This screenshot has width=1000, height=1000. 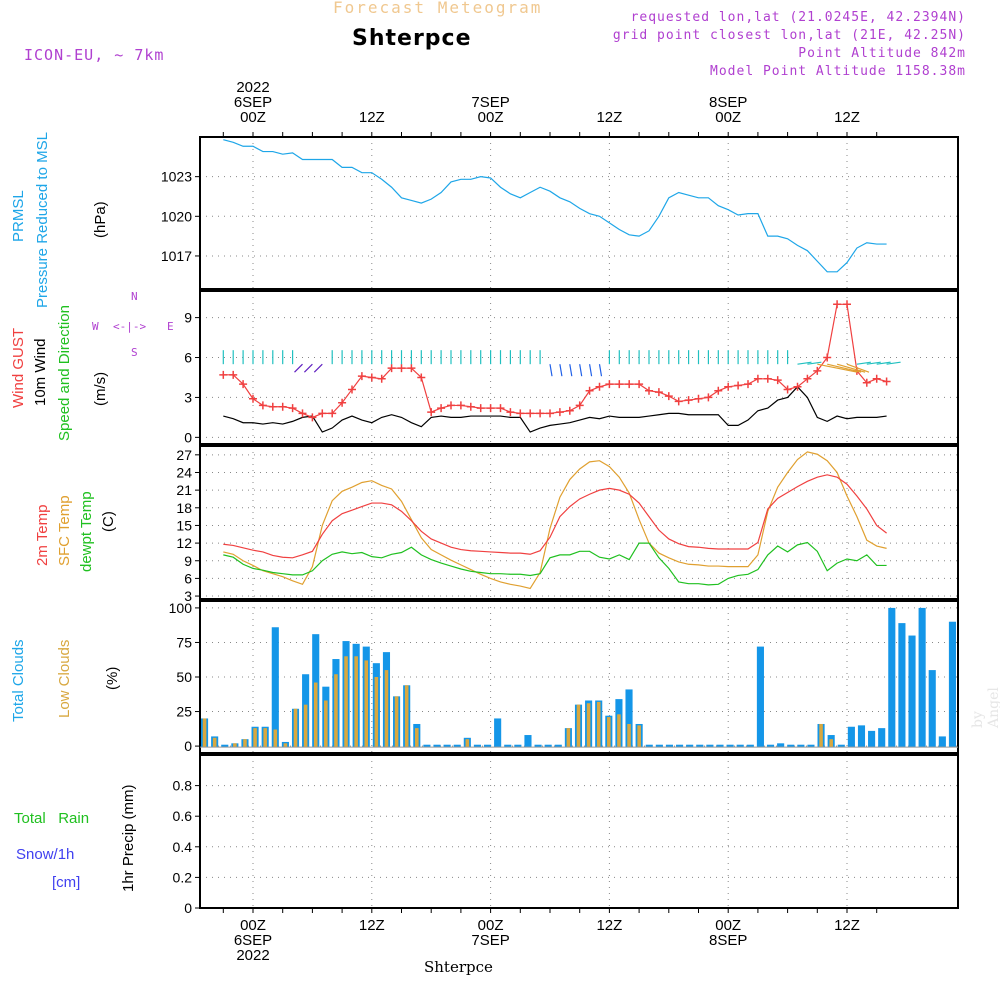 I want to click on bottom-time-label: 00Z 6SEP 2022, so click(x=253, y=940).